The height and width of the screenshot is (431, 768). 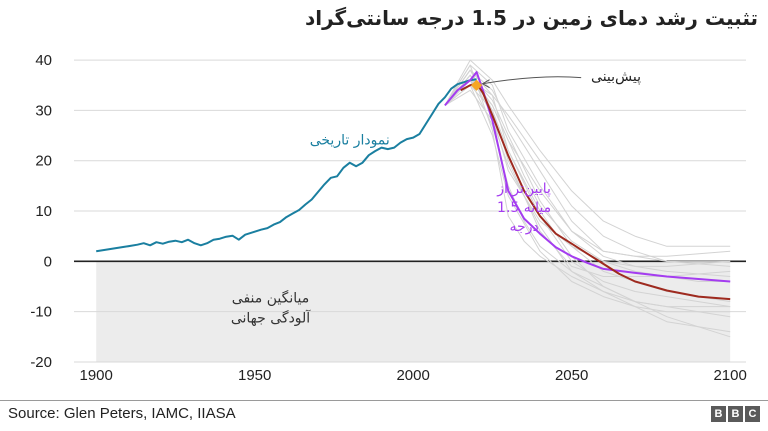 I want to click on footer-divider, so click(x=384, y=400).